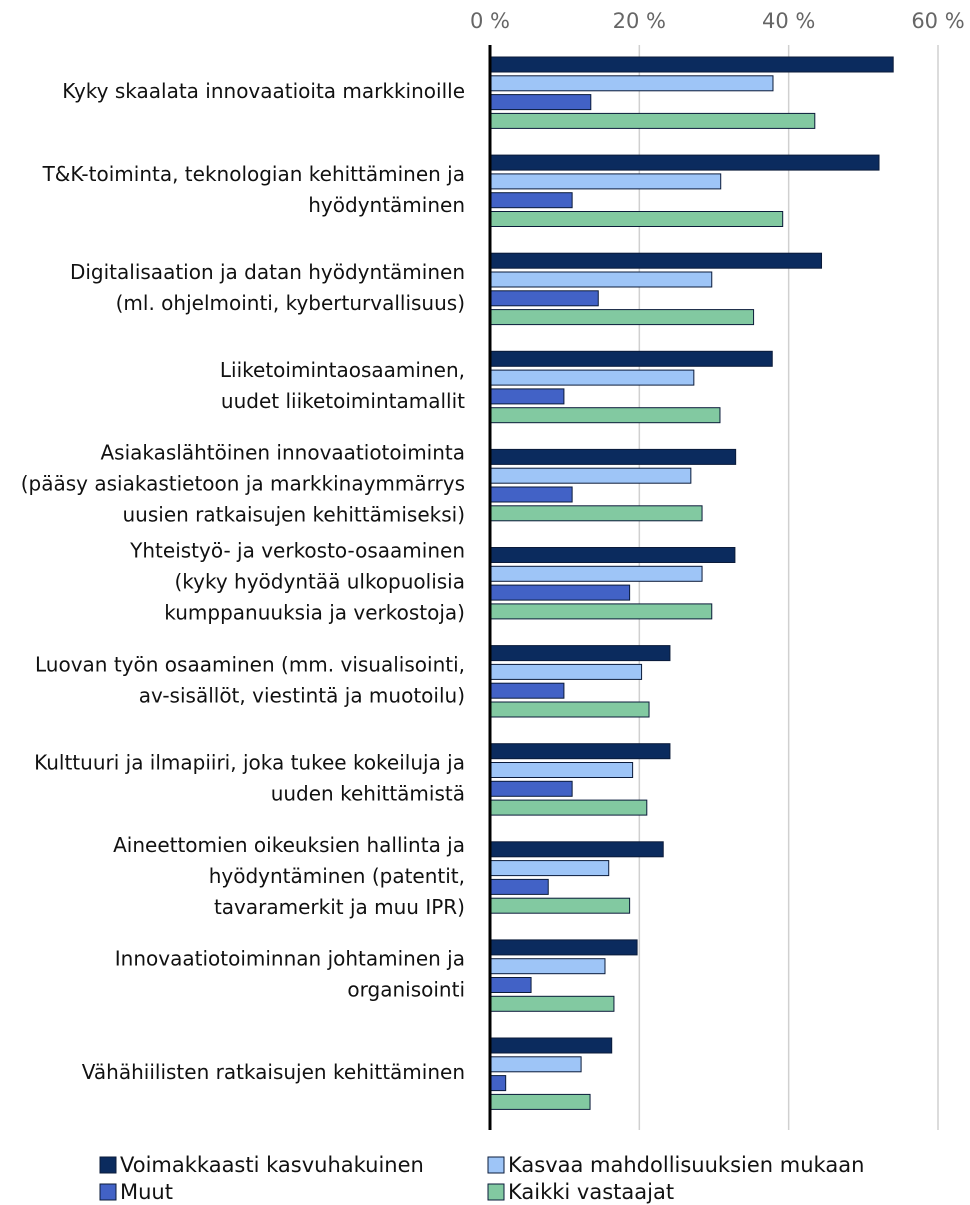  What do you see at coordinates (267, 272) in the screenshot?
I see `y-tick-label: Digitalisaation ja datan hyödyntäminen` at bounding box center [267, 272].